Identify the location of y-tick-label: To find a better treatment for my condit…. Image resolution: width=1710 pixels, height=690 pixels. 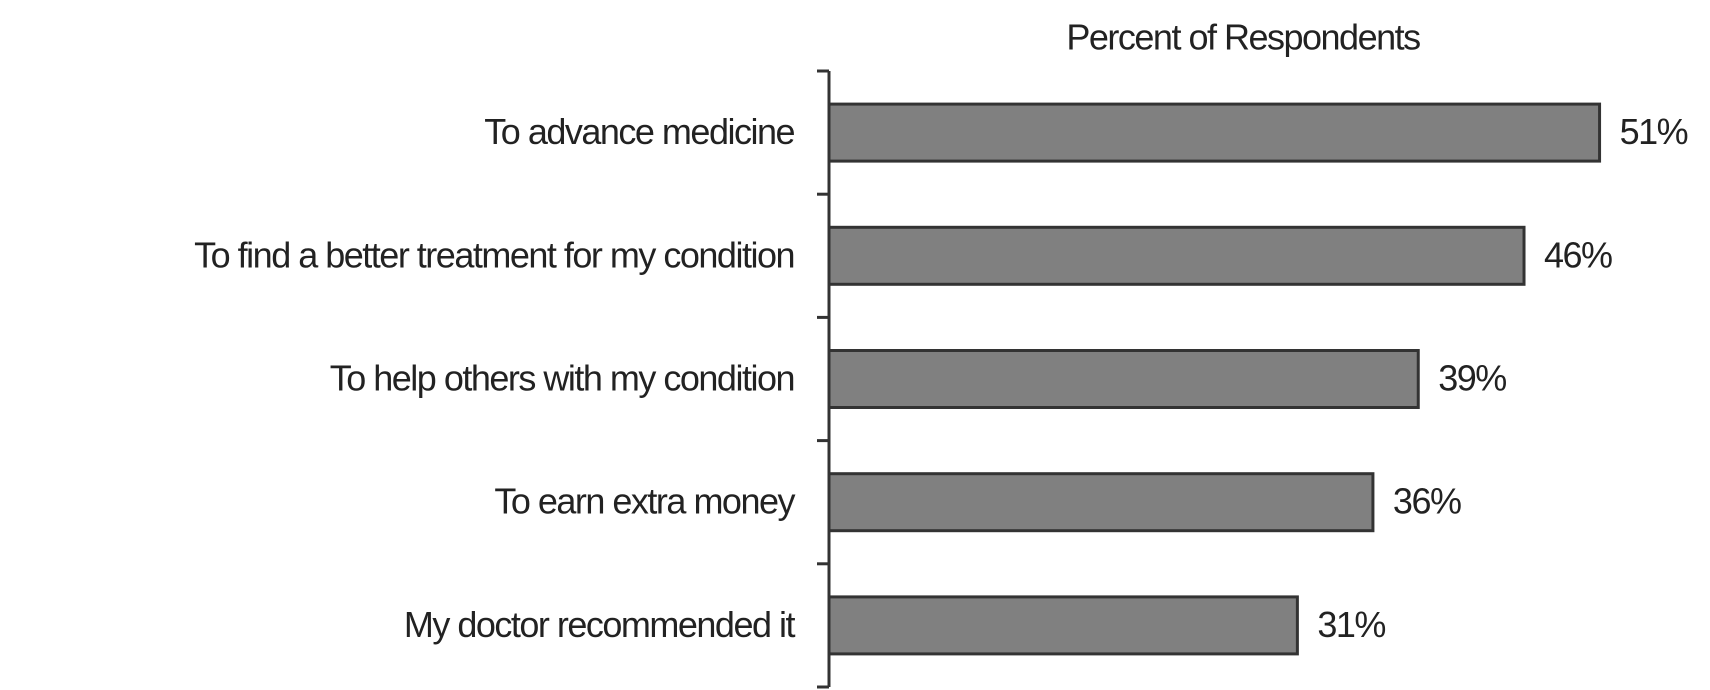
(494, 254).